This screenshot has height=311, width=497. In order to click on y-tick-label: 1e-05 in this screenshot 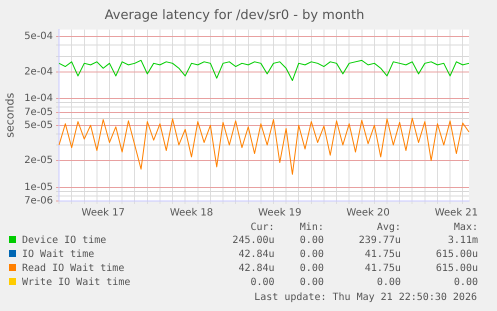, I will do `click(39, 187)`.